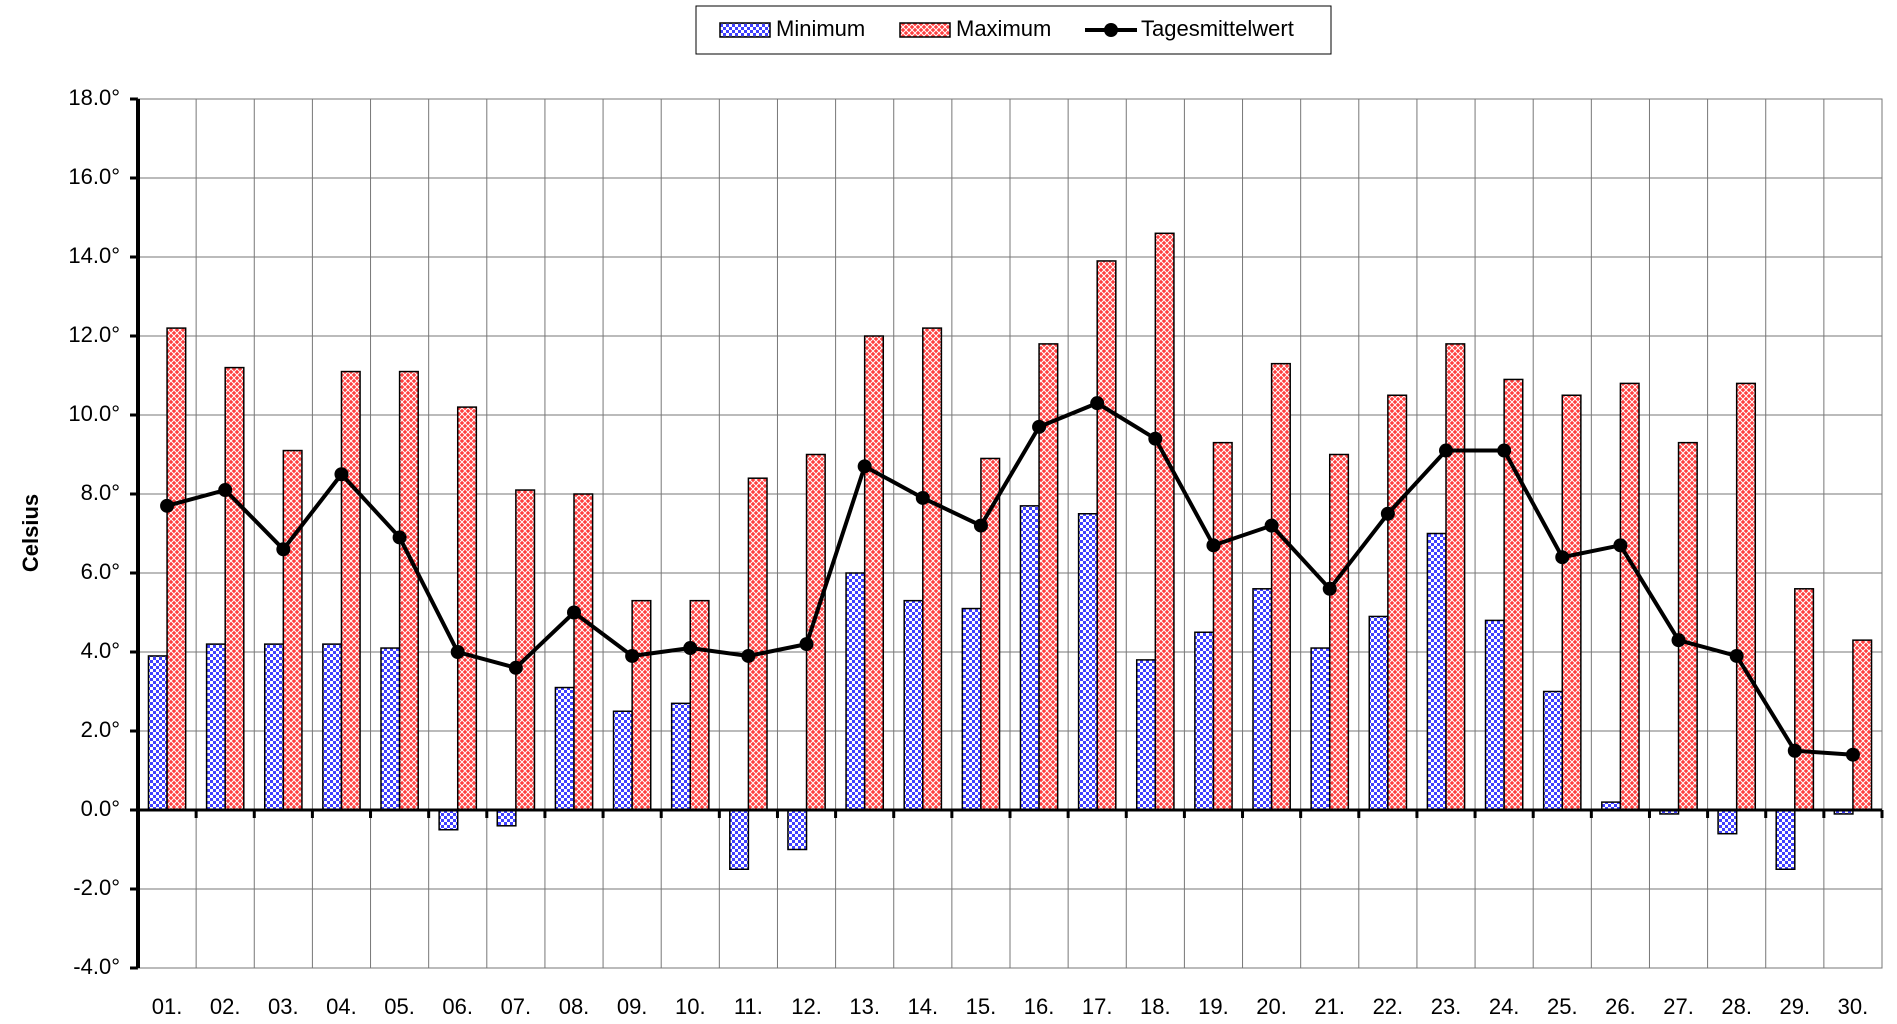 This screenshot has width=1897, height=1024. I want to click on x-tick-label: 03., so click(283, 1006).